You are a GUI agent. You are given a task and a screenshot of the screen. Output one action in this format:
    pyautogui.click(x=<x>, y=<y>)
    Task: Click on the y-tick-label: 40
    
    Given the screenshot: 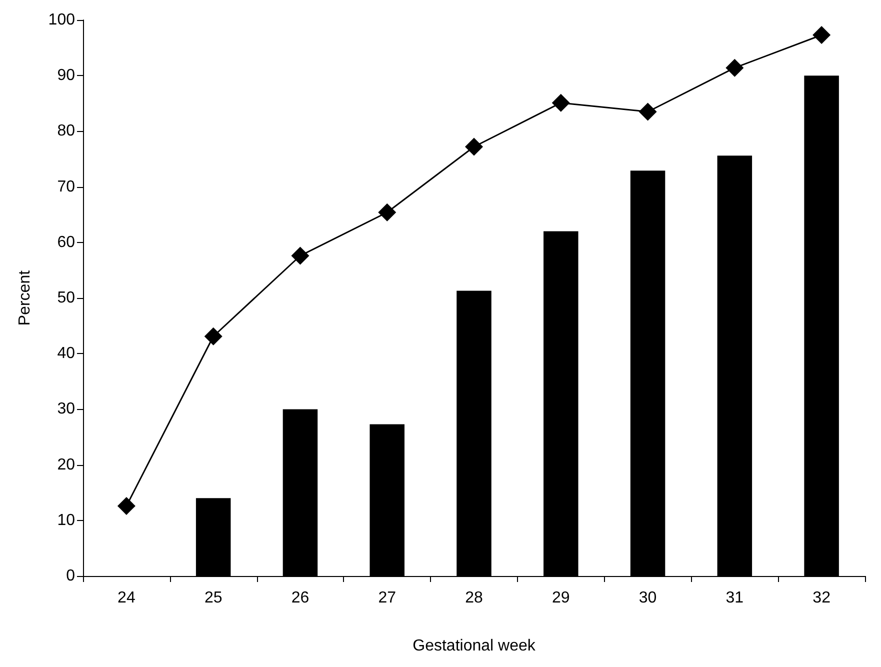 What is the action you would take?
    pyautogui.click(x=66, y=353)
    